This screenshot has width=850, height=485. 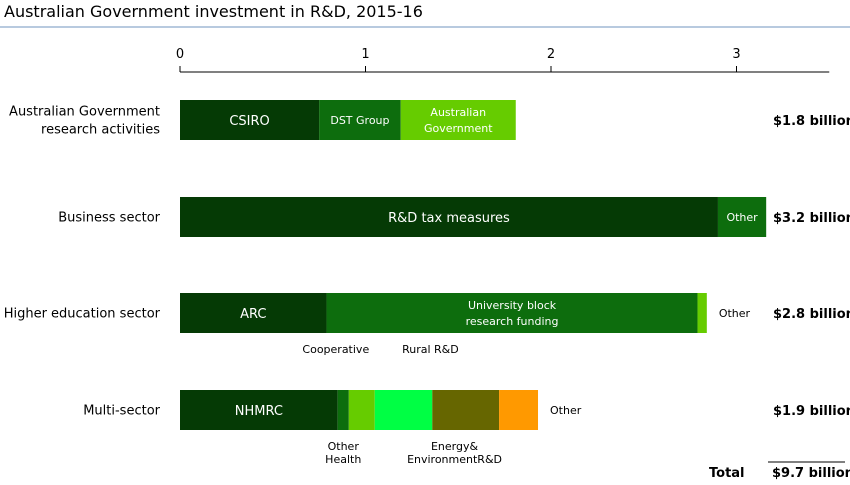 What do you see at coordinates (503, 60) in the screenshot?
I see `x-axis: 0 1 2 3` at bounding box center [503, 60].